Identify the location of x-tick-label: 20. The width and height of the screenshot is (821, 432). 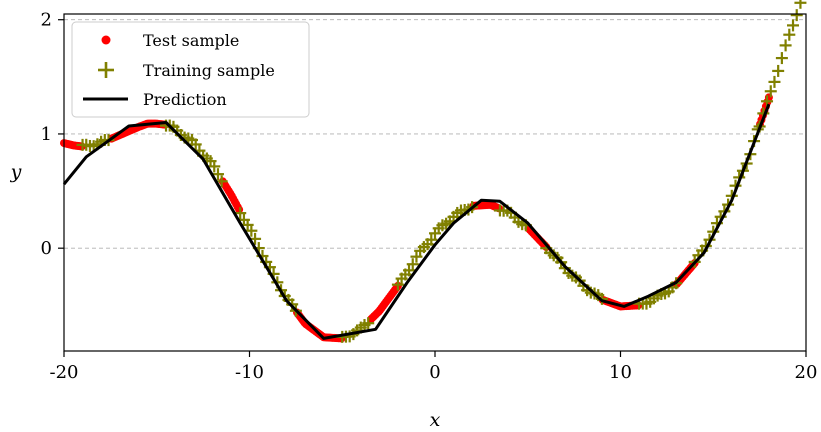
(806, 372).